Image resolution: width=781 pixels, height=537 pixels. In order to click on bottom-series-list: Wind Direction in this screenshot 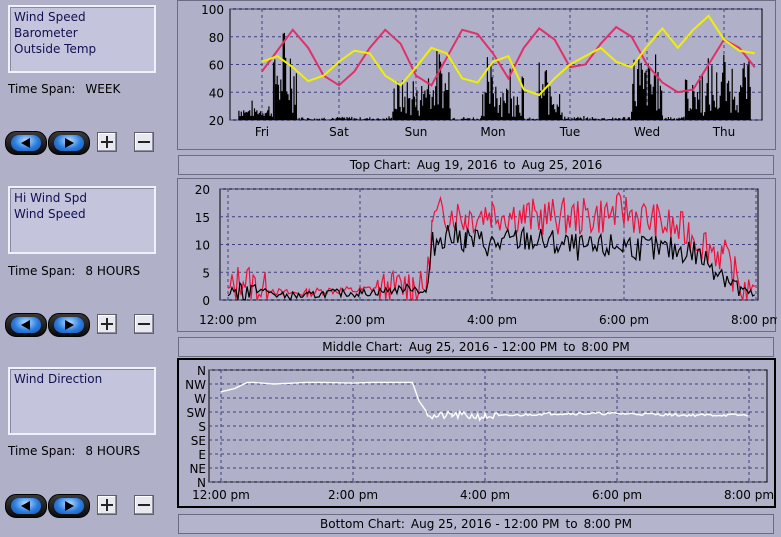, I will do `click(82, 401)`.